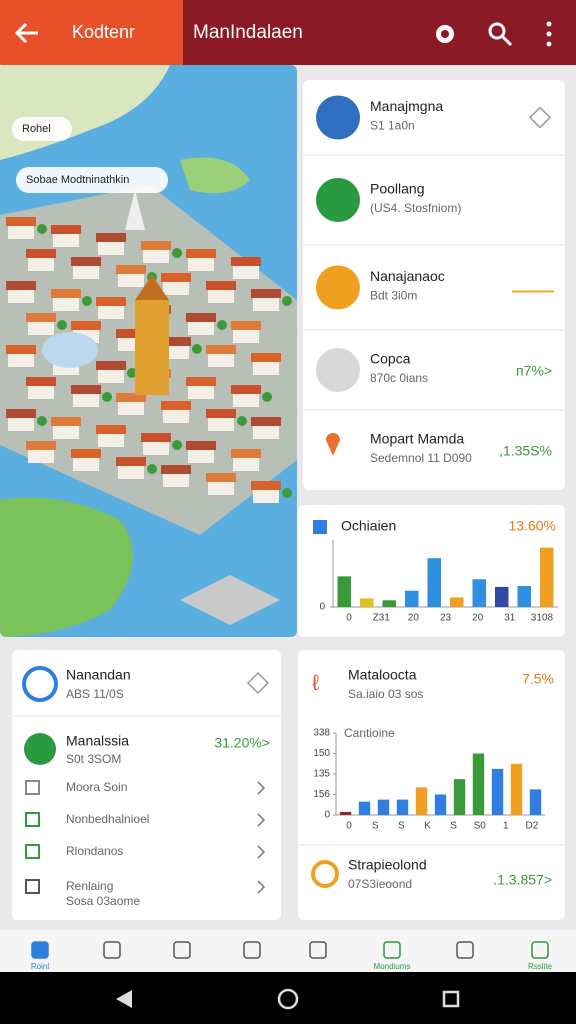  Describe the element at coordinates (288, 999) in the screenshot. I see `system-home` at that location.